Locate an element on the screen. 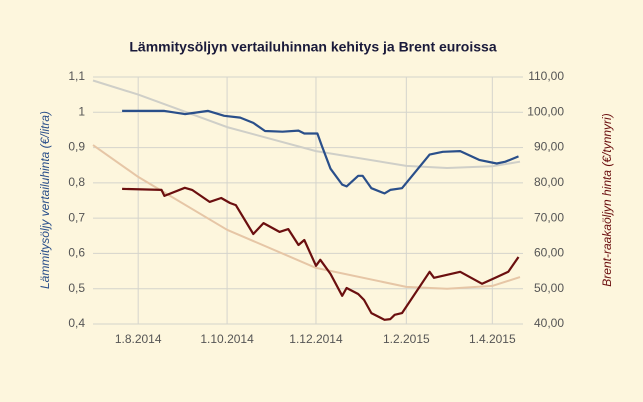 The width and height of the screenshot is (643, 402). y2-tick-label: 40,00 is located at coordinates (549, 323).